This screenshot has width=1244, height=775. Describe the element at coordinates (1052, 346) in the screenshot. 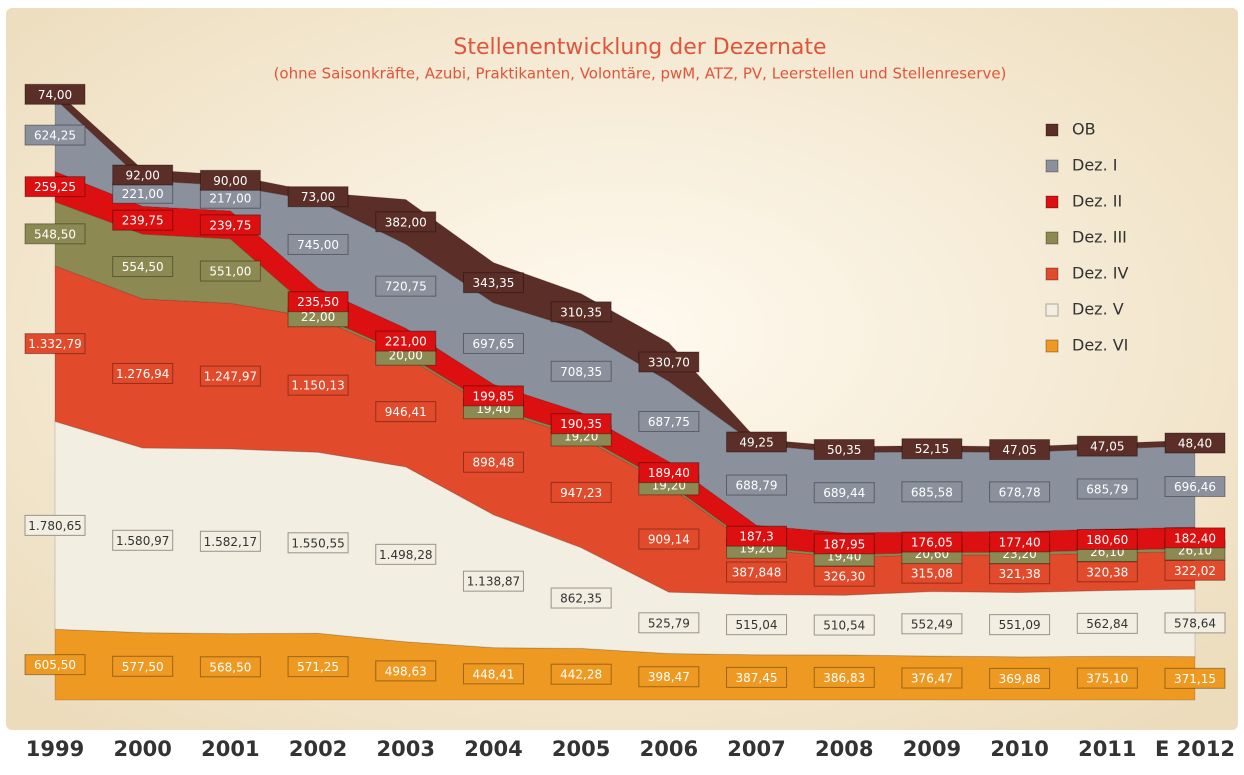

I see `legend-swatch` at that location.